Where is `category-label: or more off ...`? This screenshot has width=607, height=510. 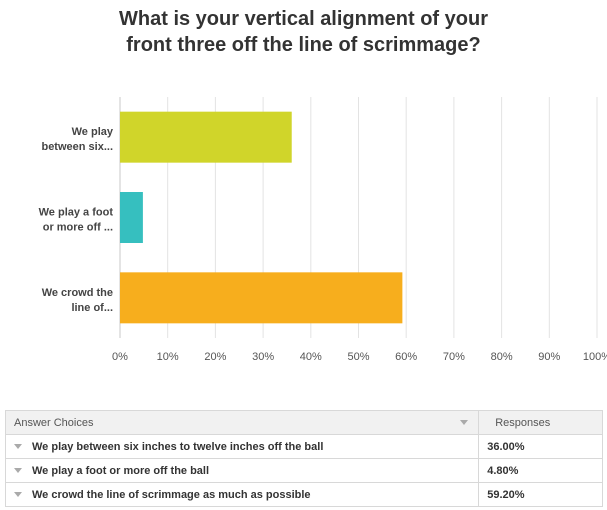 category-label: or more off ... is located at coordinates (78, 228).